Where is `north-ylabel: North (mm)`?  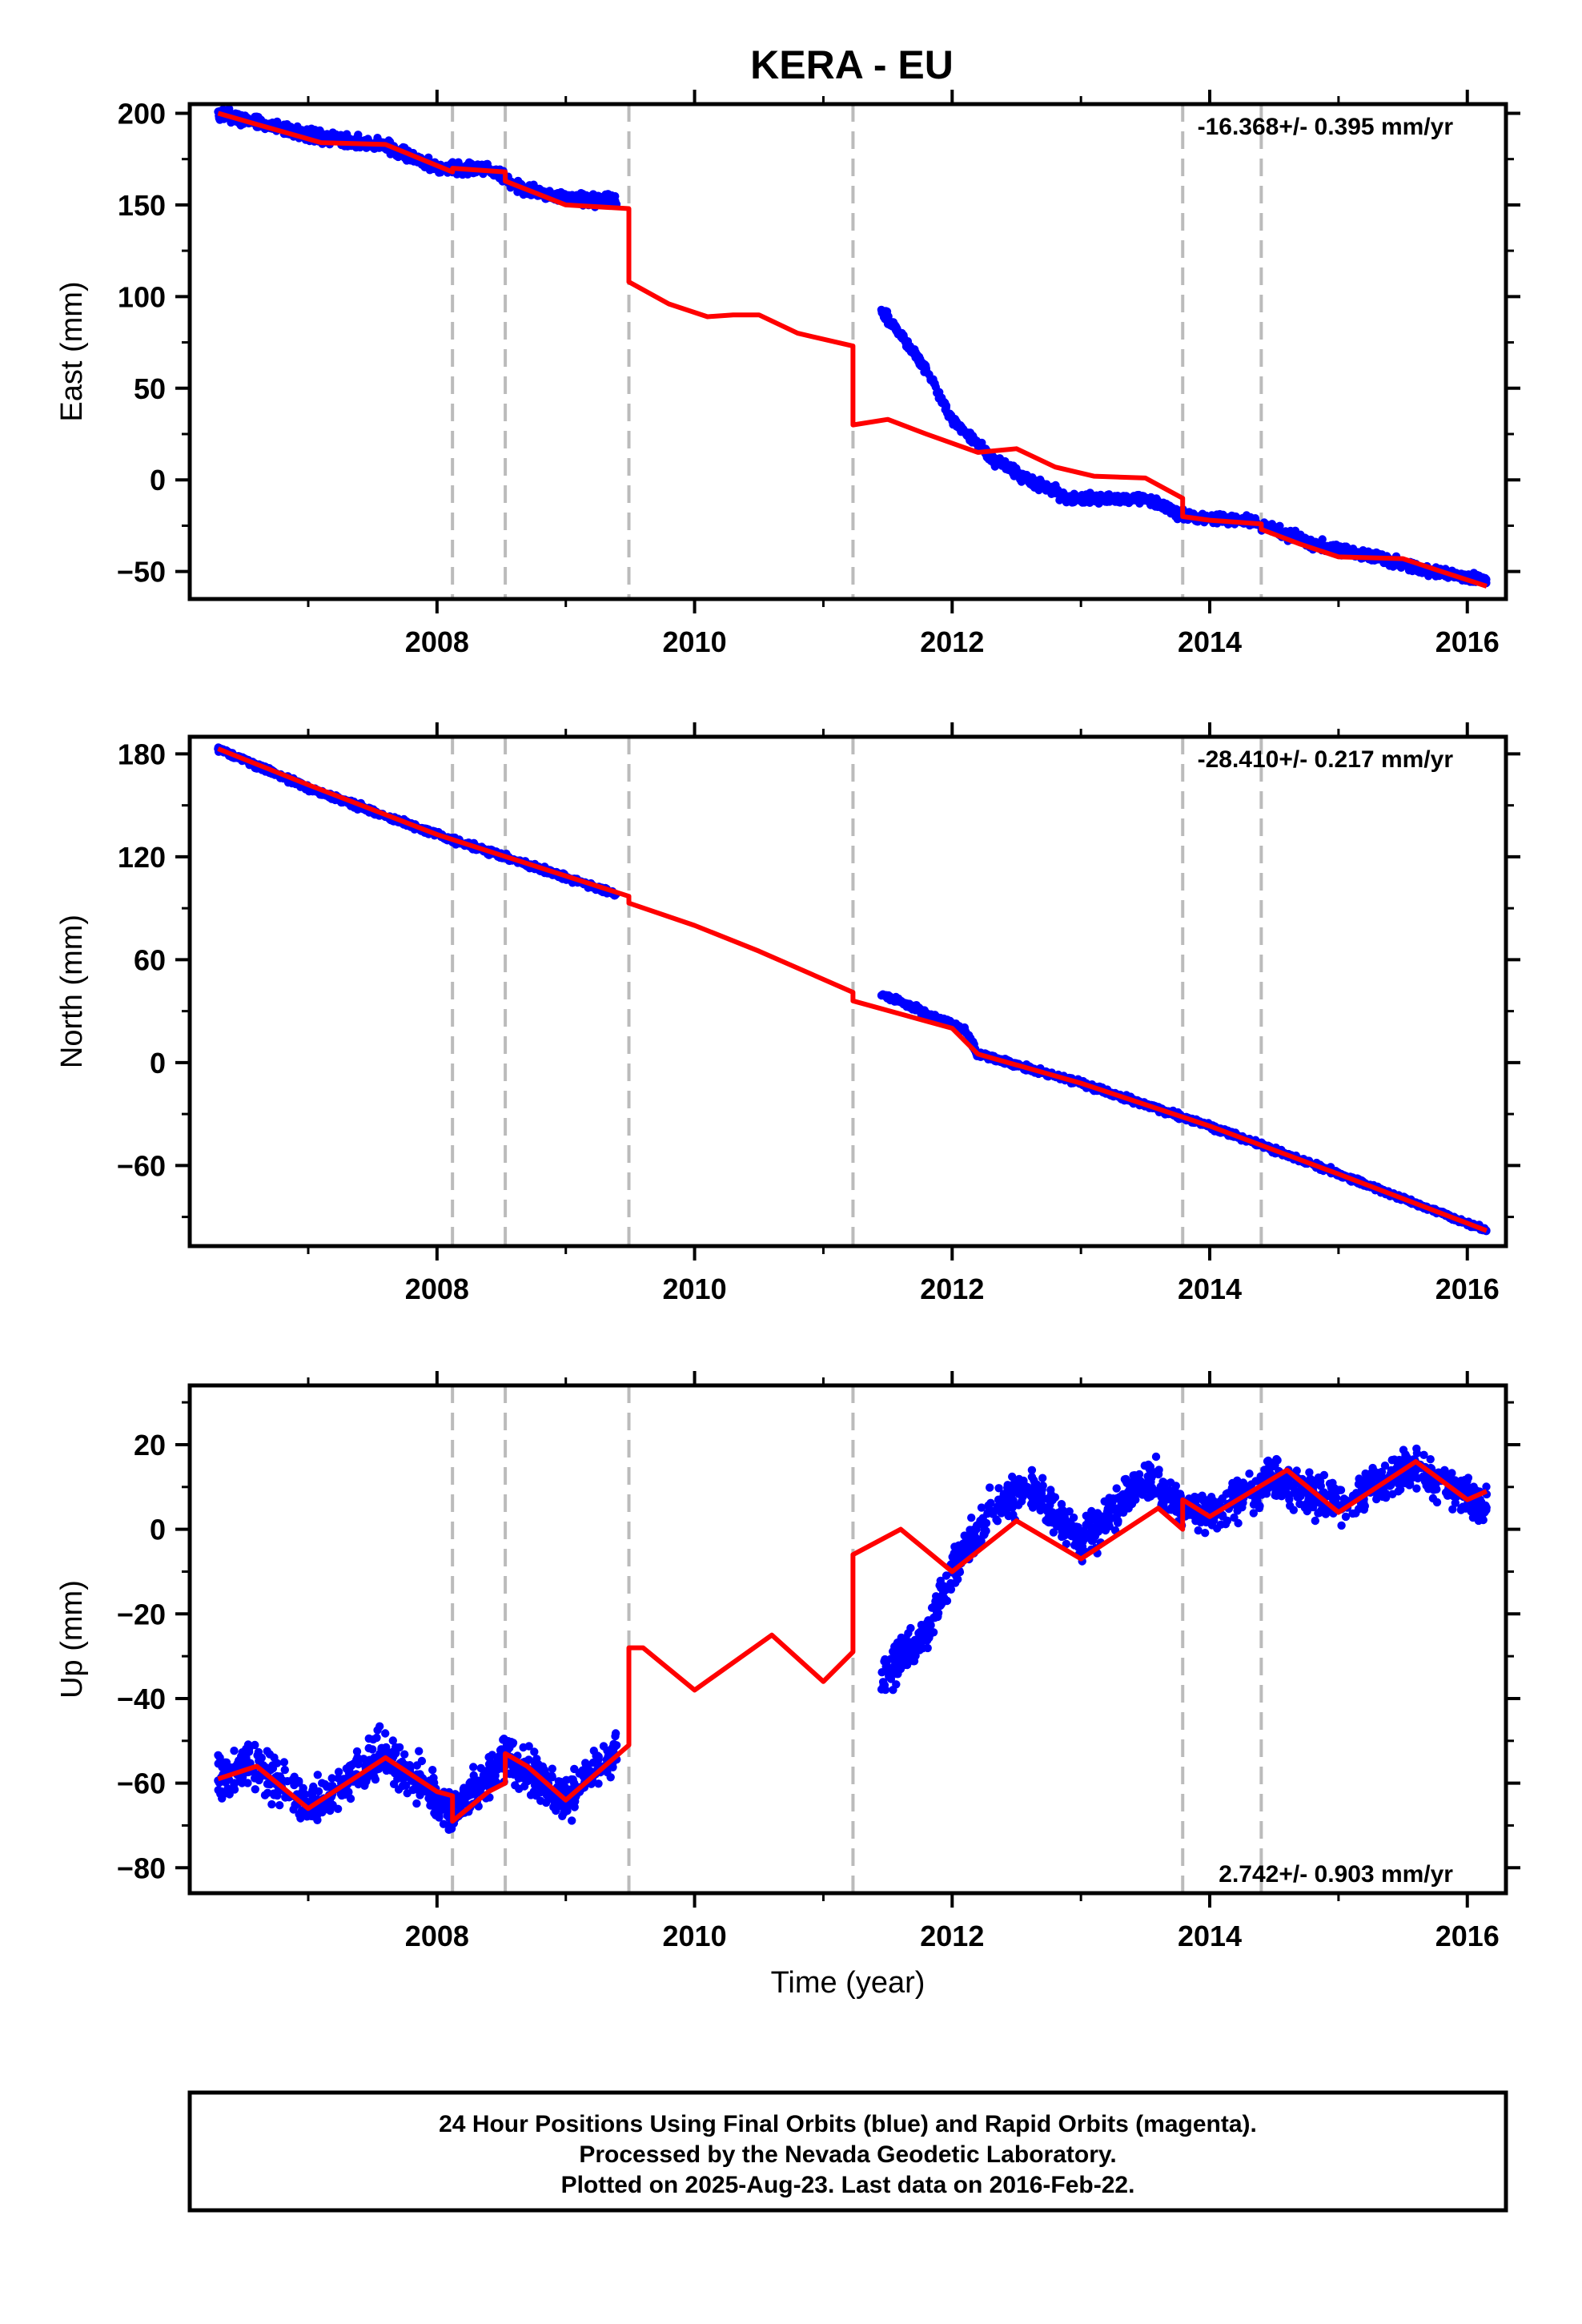
north-ylabel: North (mm) is located at coordinates (72, 991).